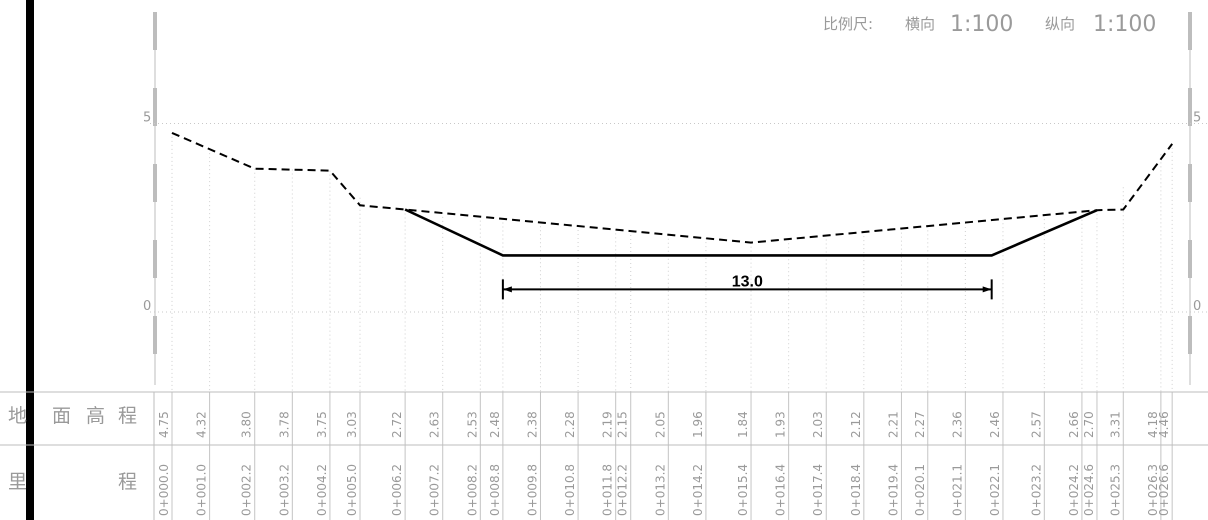 The image size is (1208, 520). Describe the element at coordinates (17, 482) in the screenshot. I see `row2-label-char-1: 里` at that location.